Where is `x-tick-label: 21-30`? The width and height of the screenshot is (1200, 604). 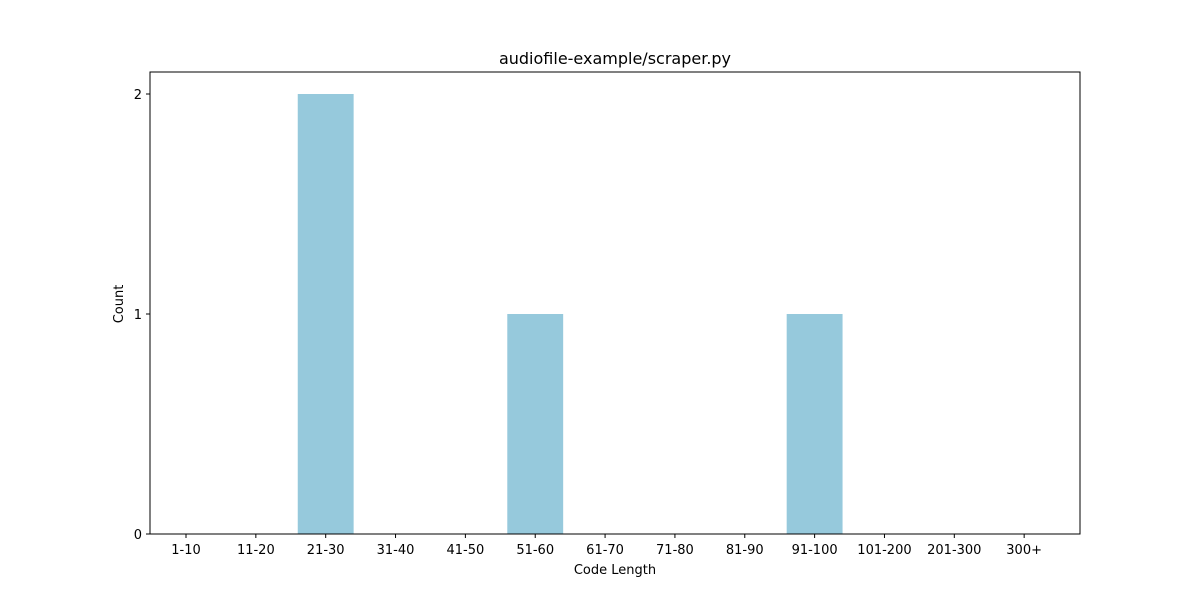 x-tick-label: 21-30 is located at coordinates (326, 550).